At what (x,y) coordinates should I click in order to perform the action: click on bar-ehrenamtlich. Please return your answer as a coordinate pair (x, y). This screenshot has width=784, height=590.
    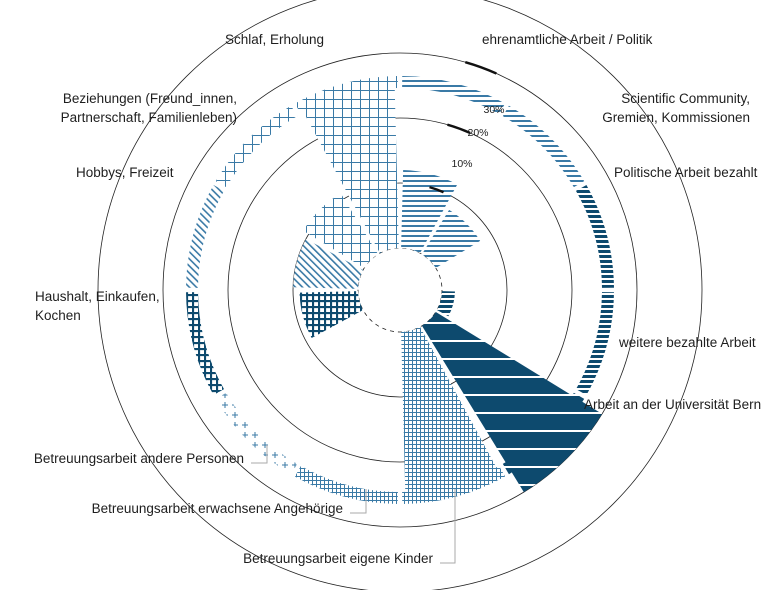
    Looking at the image, I should click on (429, 212).